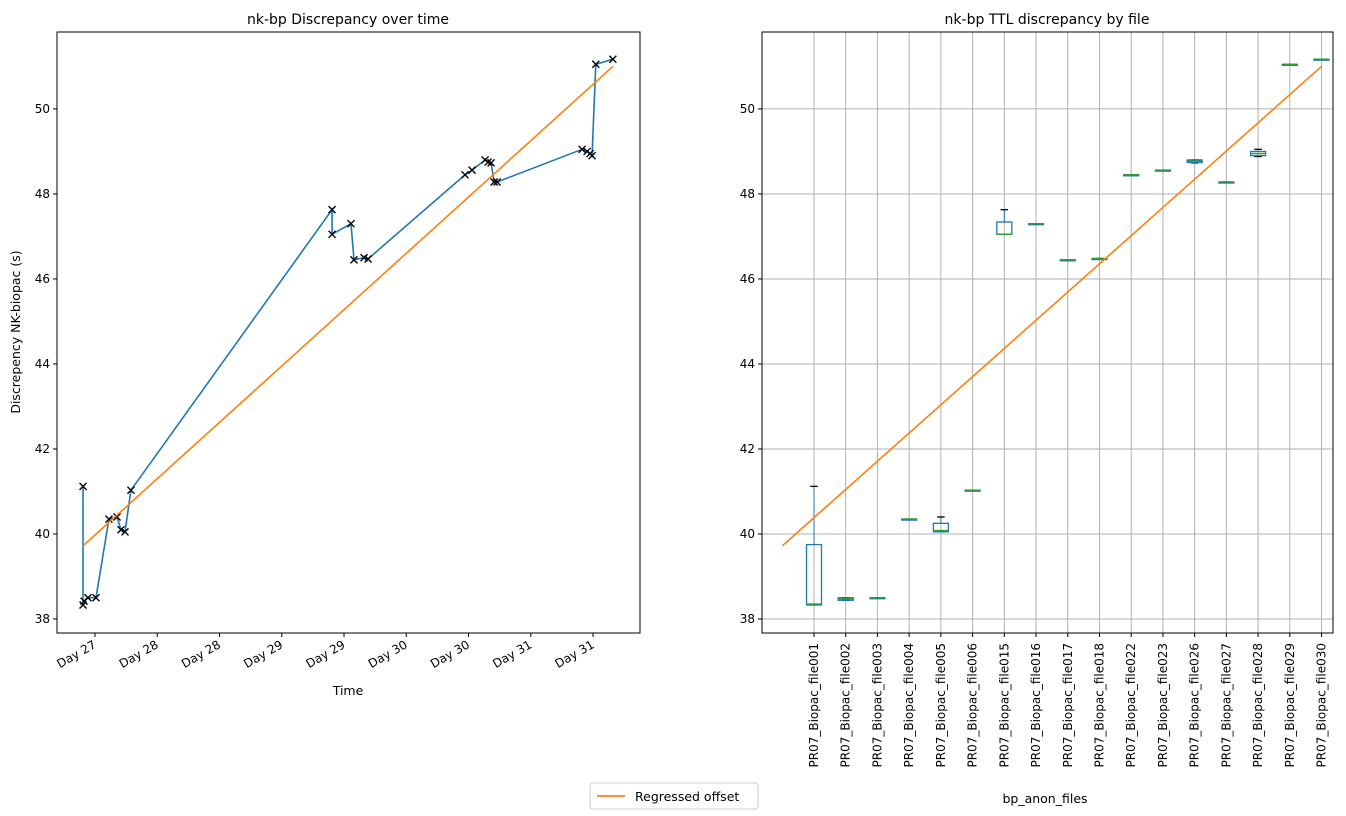 The image size is (1346, 816). Describe the element at coordinates (814, 705) in the screenshot. I see `x-tick-label: PR07_Biopac_file001` at that location.